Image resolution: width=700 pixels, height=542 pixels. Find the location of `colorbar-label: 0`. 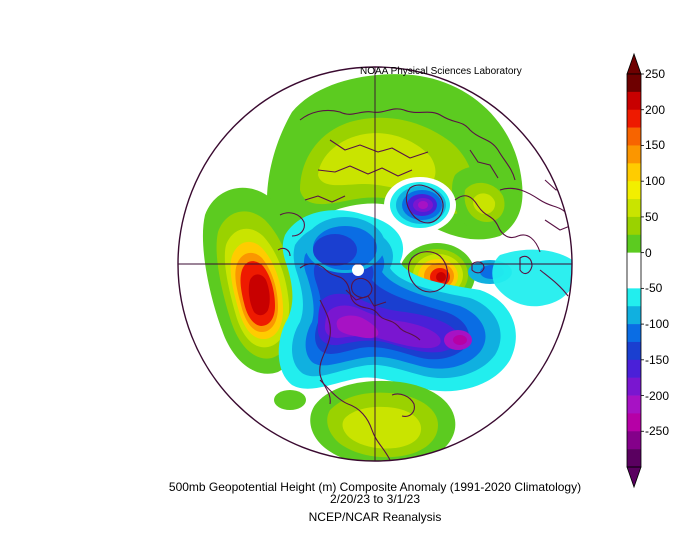

colorbar-label: 0 is located at coordinates (648, 252).